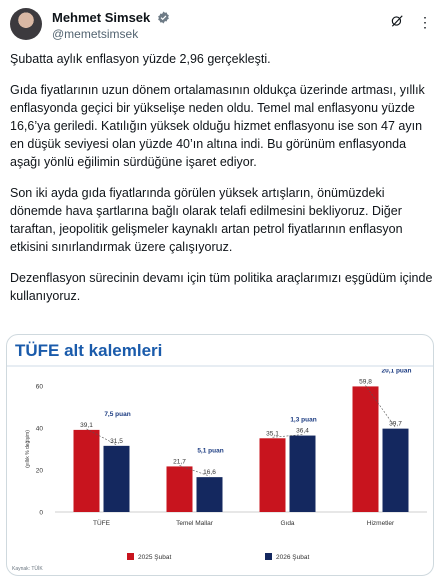  Describe the element at coordinates (163, 17) in the screenshot. I see `verified-badge-icon` at that location.